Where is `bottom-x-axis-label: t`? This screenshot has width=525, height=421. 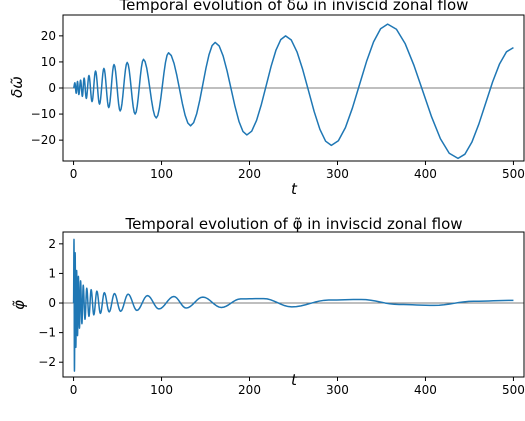
bottom-x-axis-label: t is located at coordinates (294, 380).